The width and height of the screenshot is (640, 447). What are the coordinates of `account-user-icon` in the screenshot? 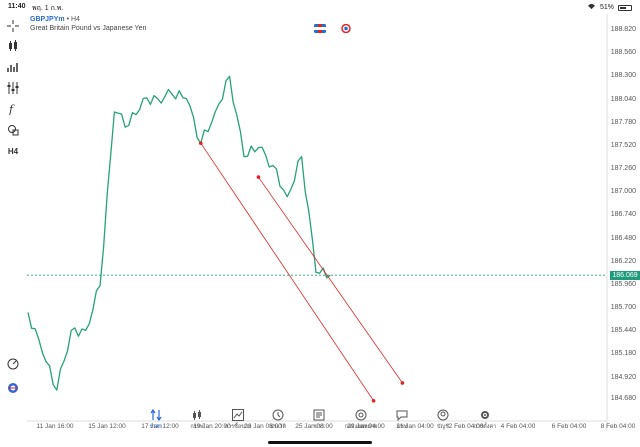 It's located at (443, 415).